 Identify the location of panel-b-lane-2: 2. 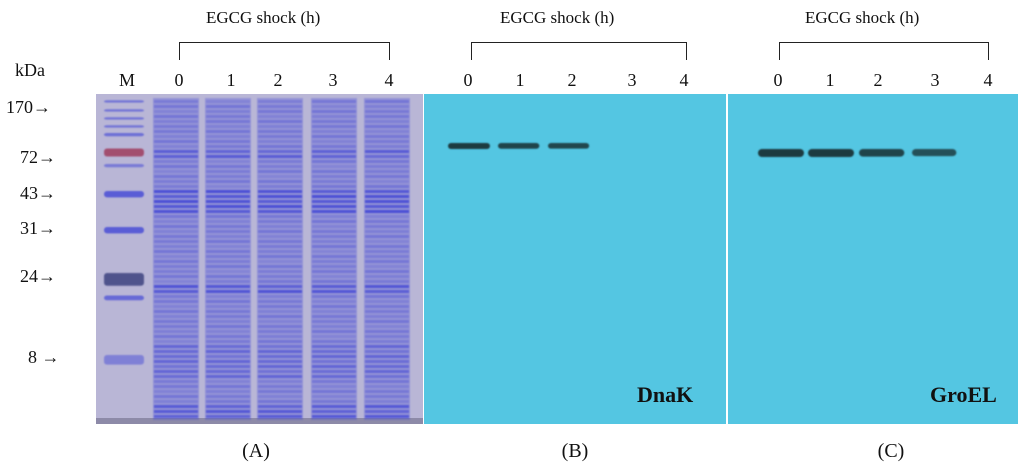
(572, 80).